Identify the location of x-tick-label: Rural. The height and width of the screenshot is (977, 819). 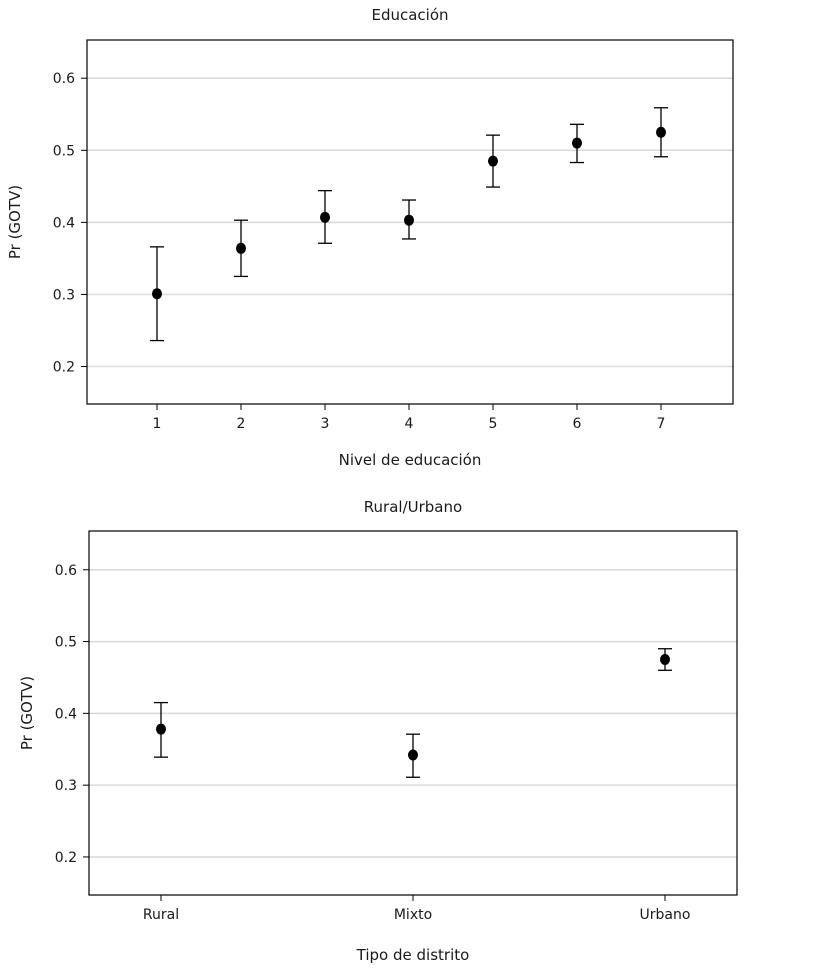
(161, 915).